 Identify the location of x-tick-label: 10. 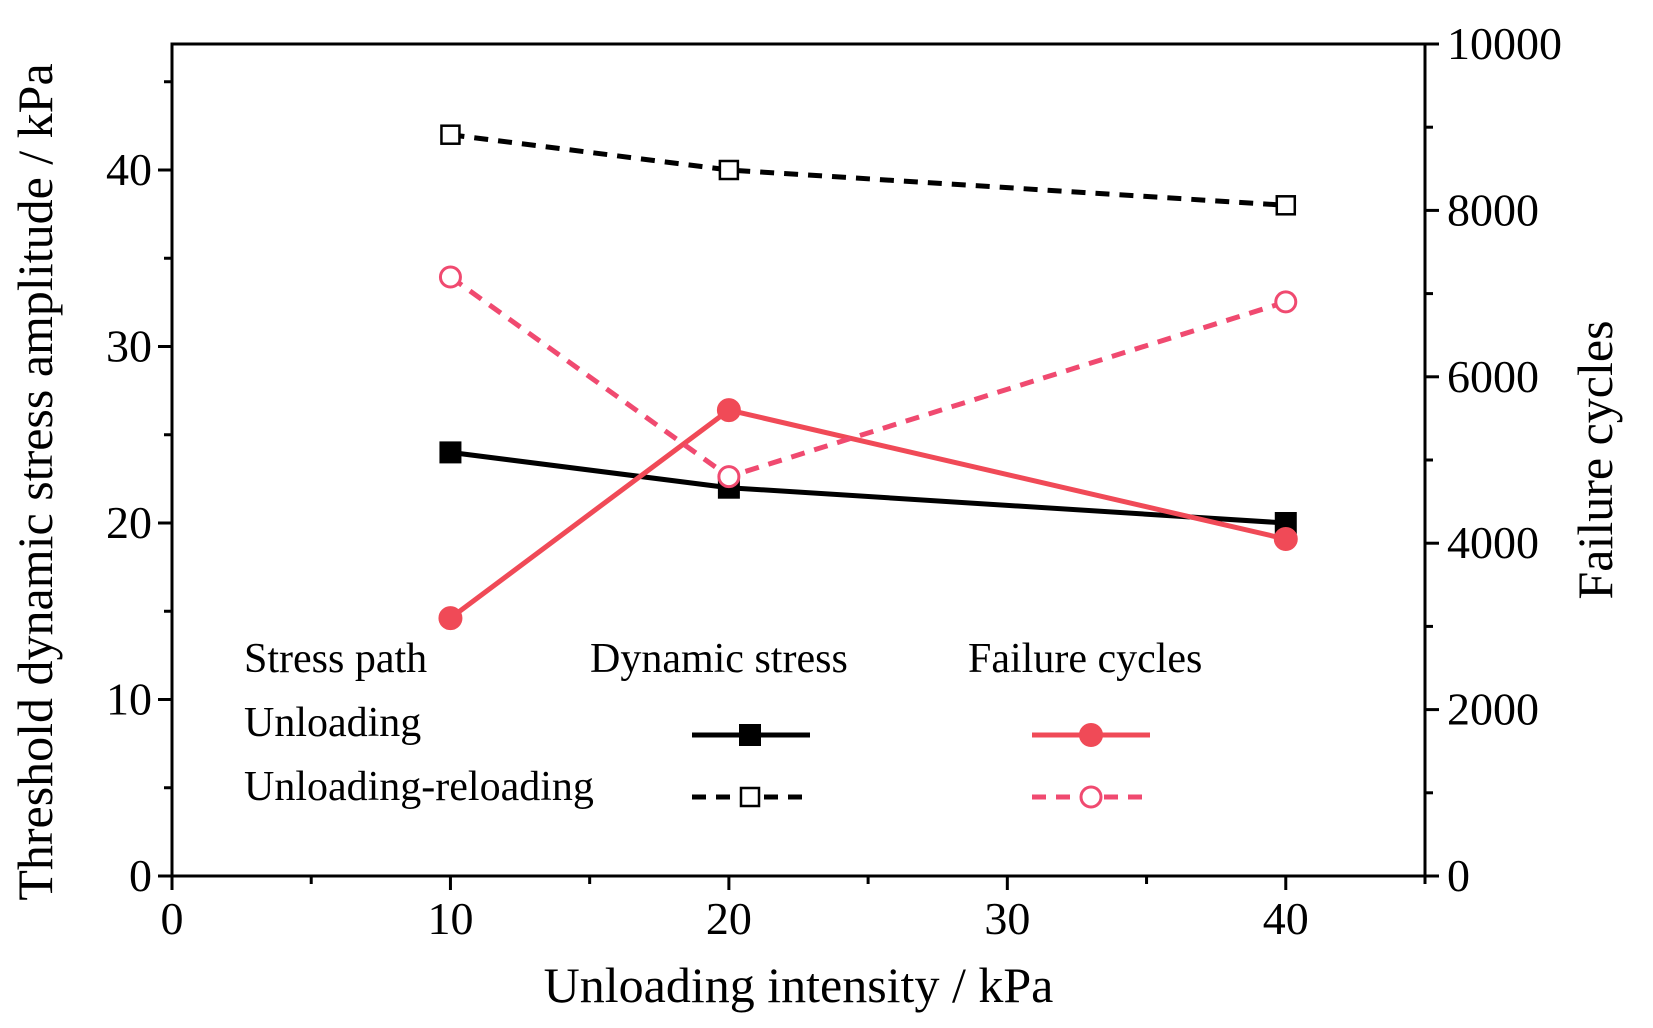
(450, 918).